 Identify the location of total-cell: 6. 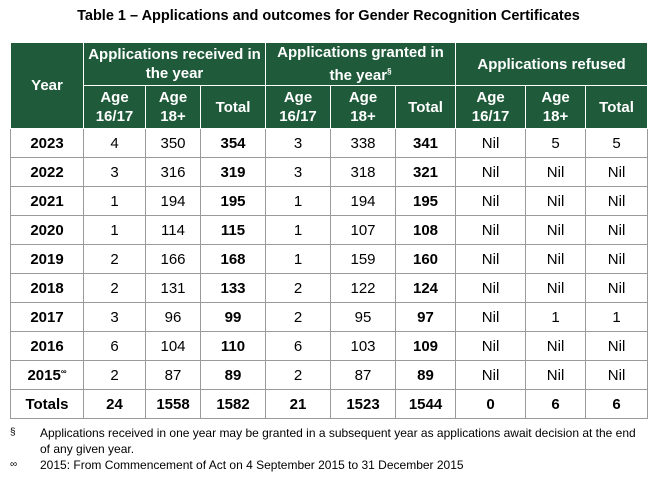
(617, 404).